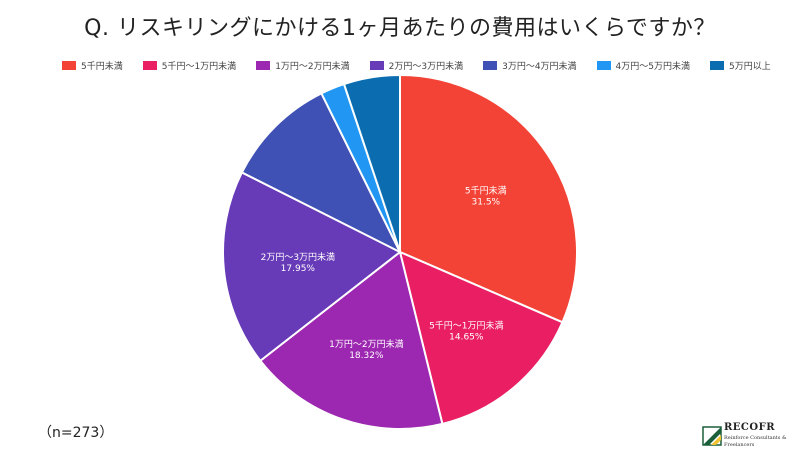  I want to click on legend-label: 2万円〜3万円未満, so click(426, 66).